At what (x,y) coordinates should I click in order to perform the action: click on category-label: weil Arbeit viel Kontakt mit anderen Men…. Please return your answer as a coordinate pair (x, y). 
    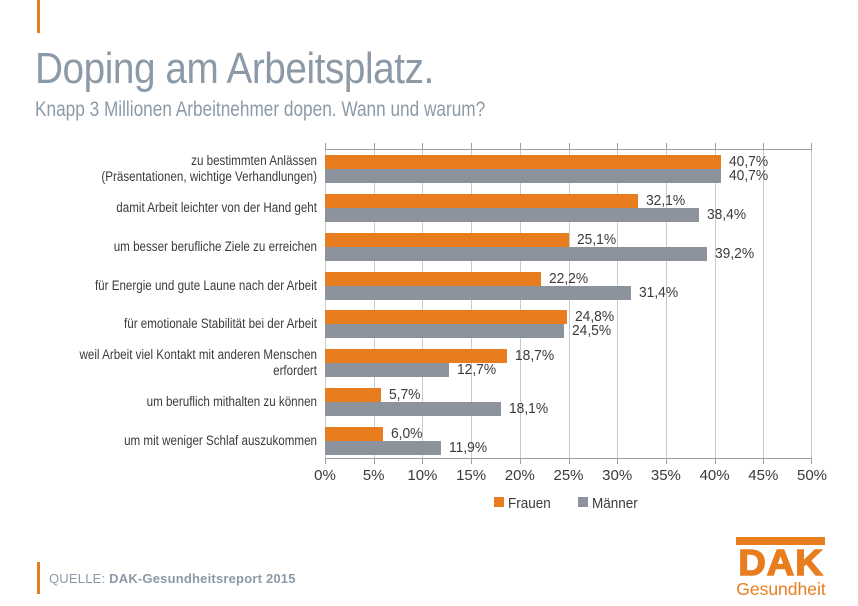
    Looking at the image, I should click on (198, 363).